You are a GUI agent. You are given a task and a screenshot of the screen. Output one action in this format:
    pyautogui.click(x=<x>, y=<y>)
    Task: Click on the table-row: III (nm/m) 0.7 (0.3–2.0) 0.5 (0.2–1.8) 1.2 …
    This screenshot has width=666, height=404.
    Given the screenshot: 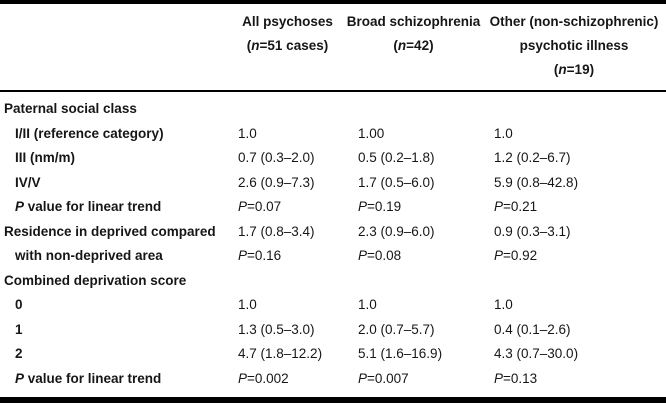 What is the action you would take?
    pyautogui.click(x=333, y=158)
    